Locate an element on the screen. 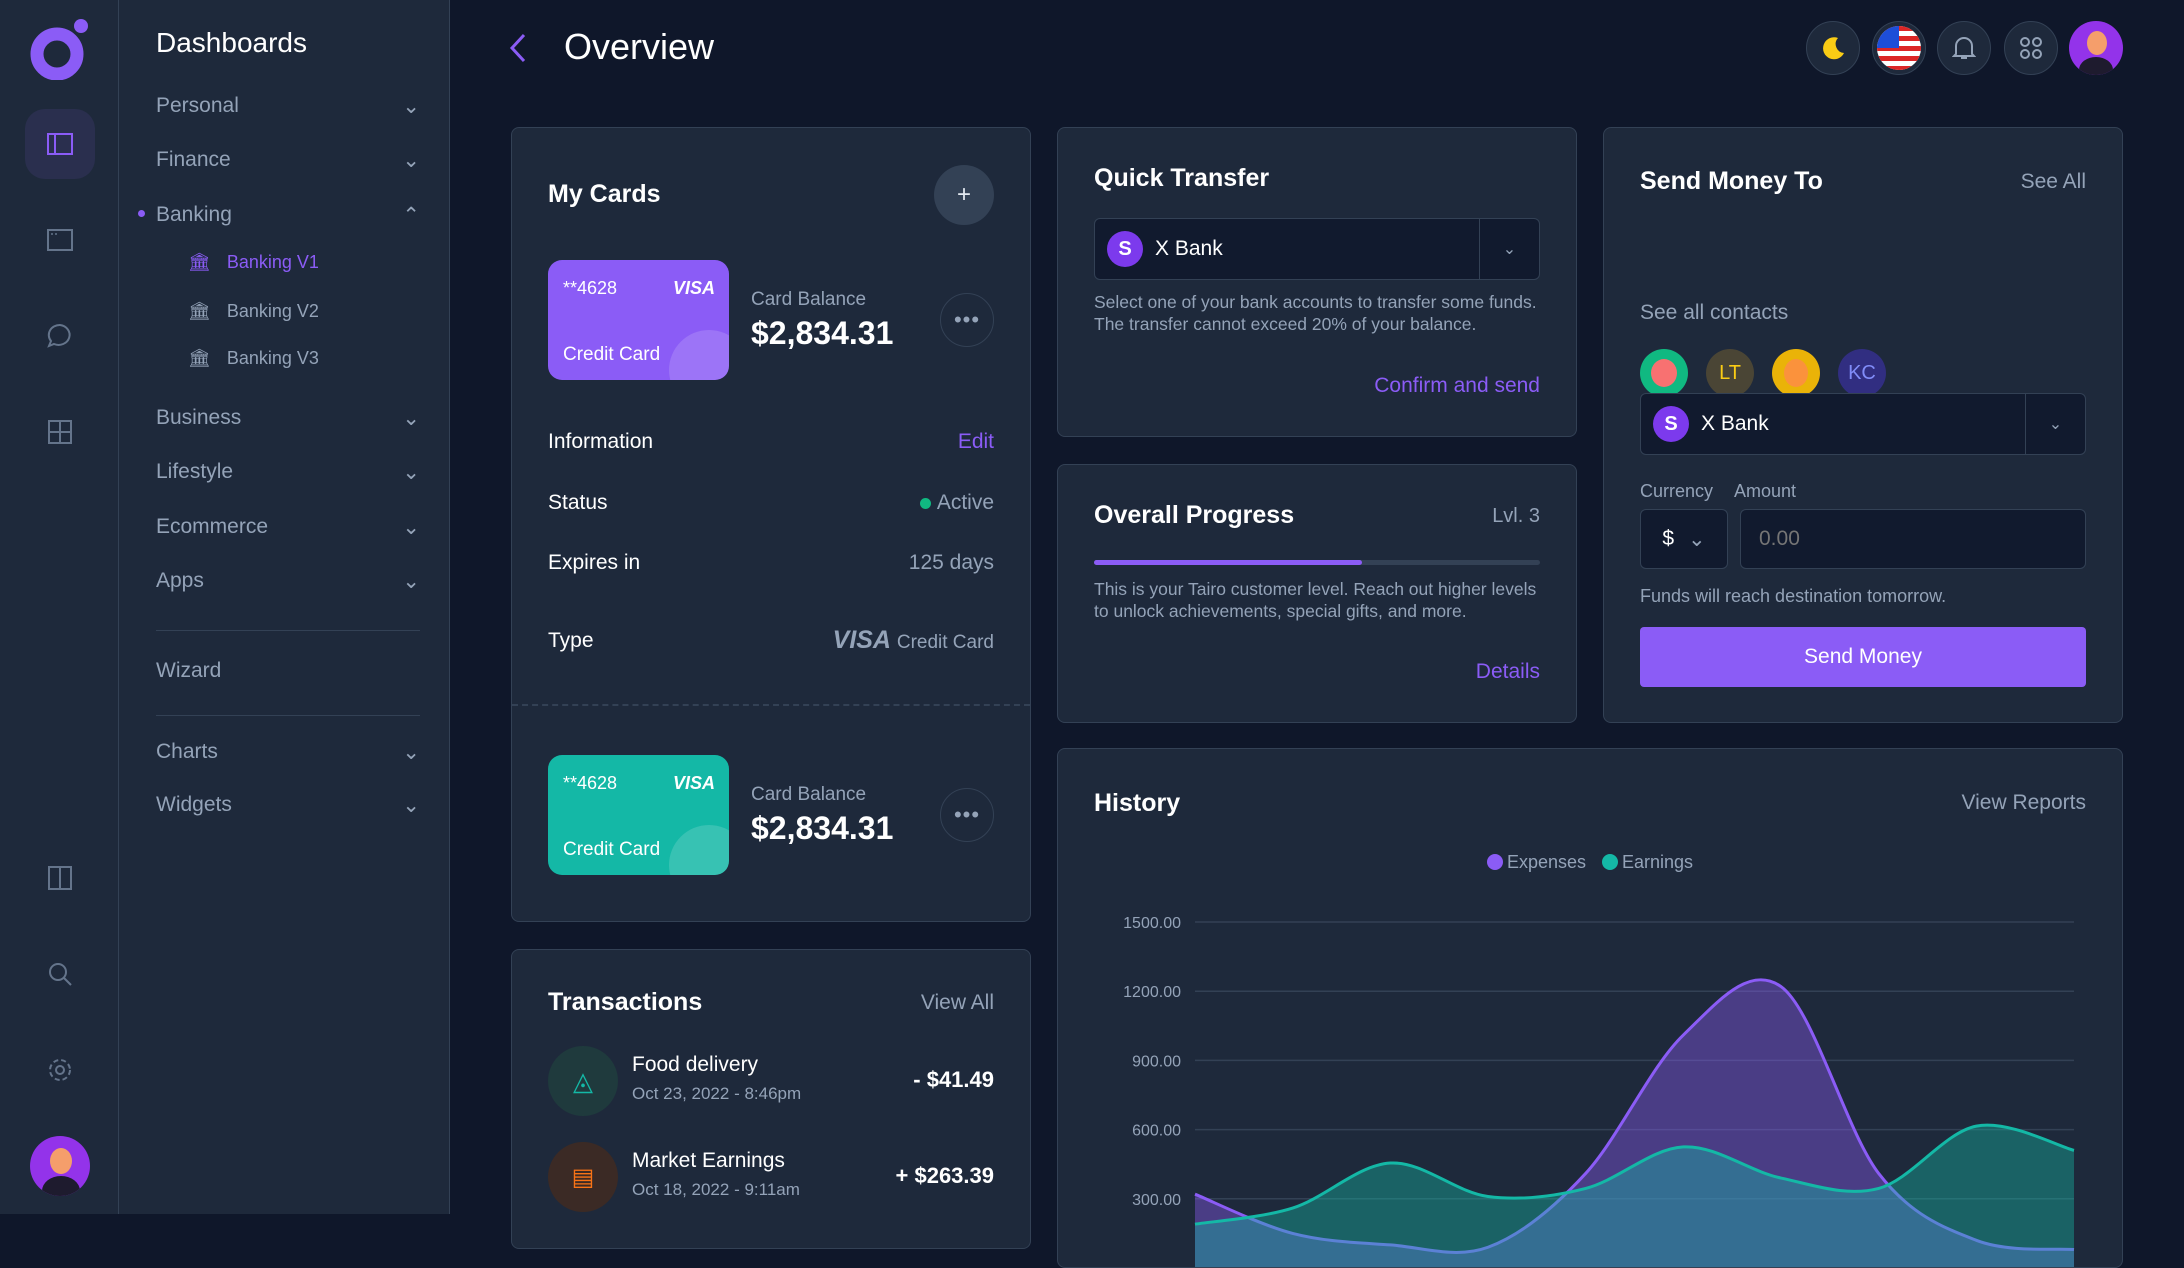  store-icon: ▤ is located at coordinates (583, 1177).